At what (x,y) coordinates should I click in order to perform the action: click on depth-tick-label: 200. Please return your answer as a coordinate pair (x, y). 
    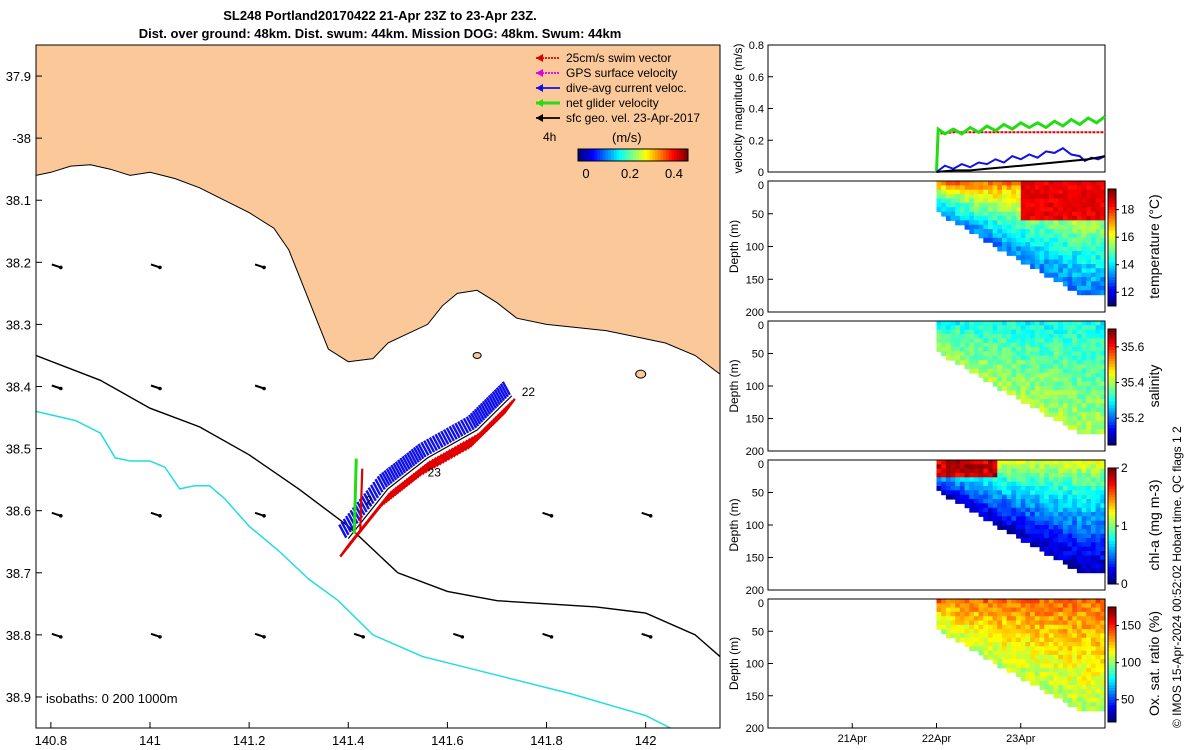
    Looking at the image, I should click on (755, 591).